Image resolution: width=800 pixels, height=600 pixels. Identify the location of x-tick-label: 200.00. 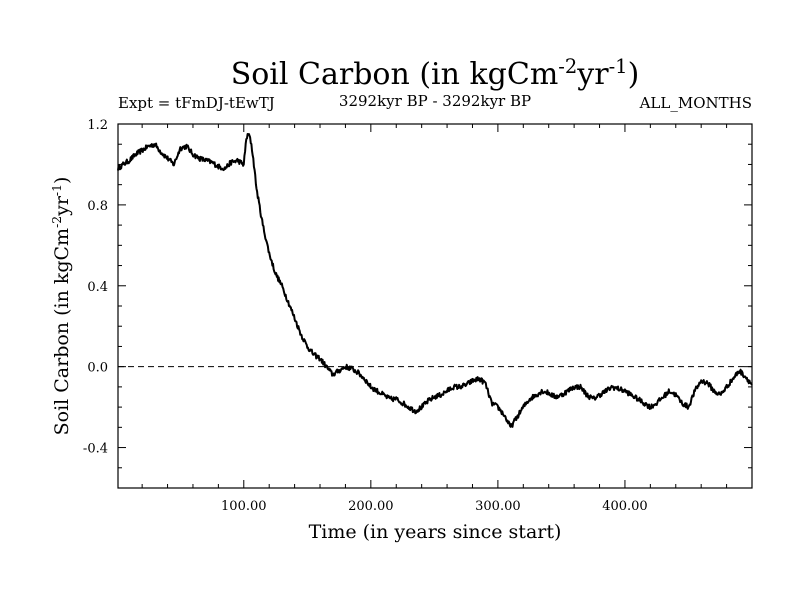
(371, 506).